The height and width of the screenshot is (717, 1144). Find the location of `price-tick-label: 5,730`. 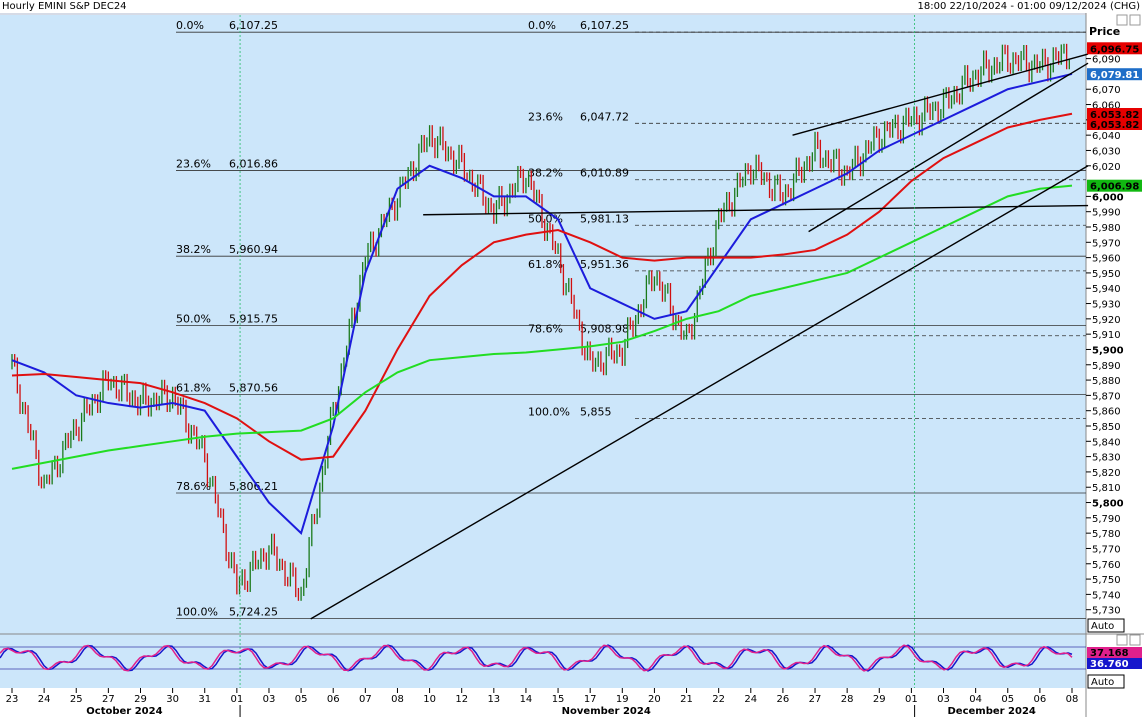

price-tick-label: 5,730 is located at coordinates (1106, 611).